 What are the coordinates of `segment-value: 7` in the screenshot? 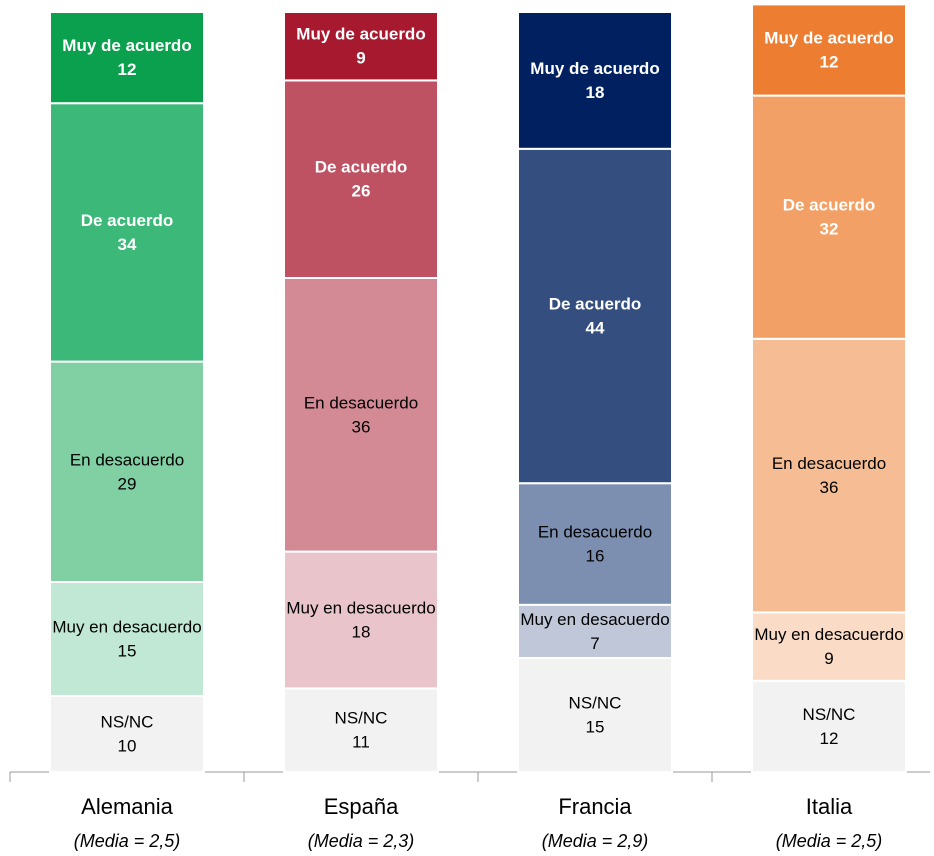 It's located at (594, 643).